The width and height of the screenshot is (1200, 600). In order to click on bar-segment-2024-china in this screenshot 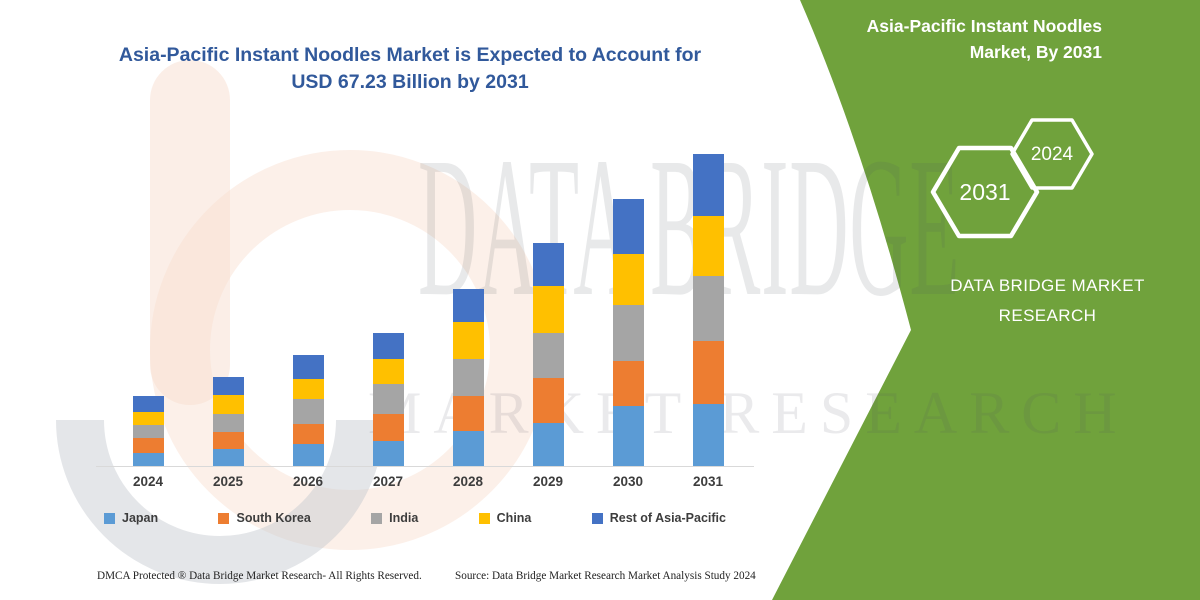, I will do `click(148, 419)`.